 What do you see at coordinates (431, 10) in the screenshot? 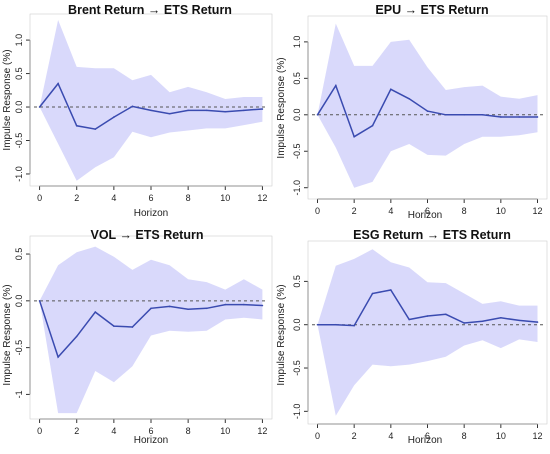
I see `chart-title: EPU → ETS Return` at bounding box center [431, 10].